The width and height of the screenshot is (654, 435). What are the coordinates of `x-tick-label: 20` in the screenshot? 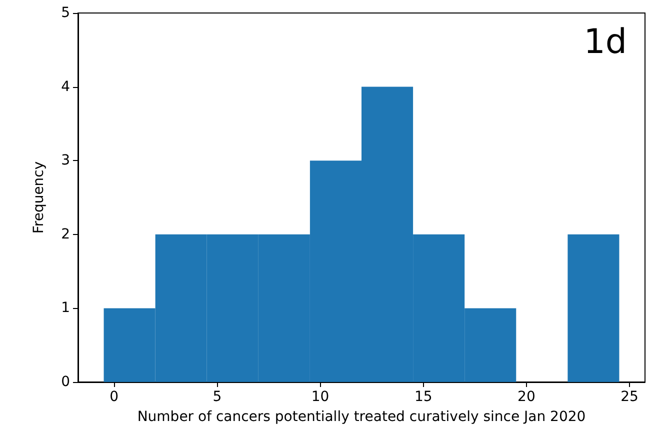 It's located at (527, 397).